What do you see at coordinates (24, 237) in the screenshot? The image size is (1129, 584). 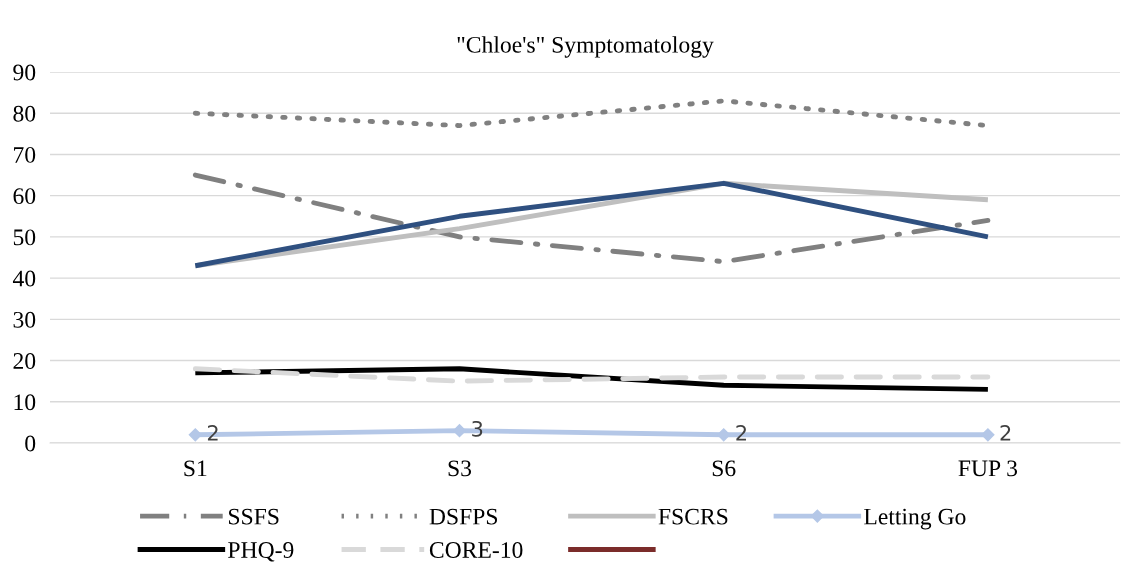 I see `y-tick-label: 50` at bounding box center [24, 237].